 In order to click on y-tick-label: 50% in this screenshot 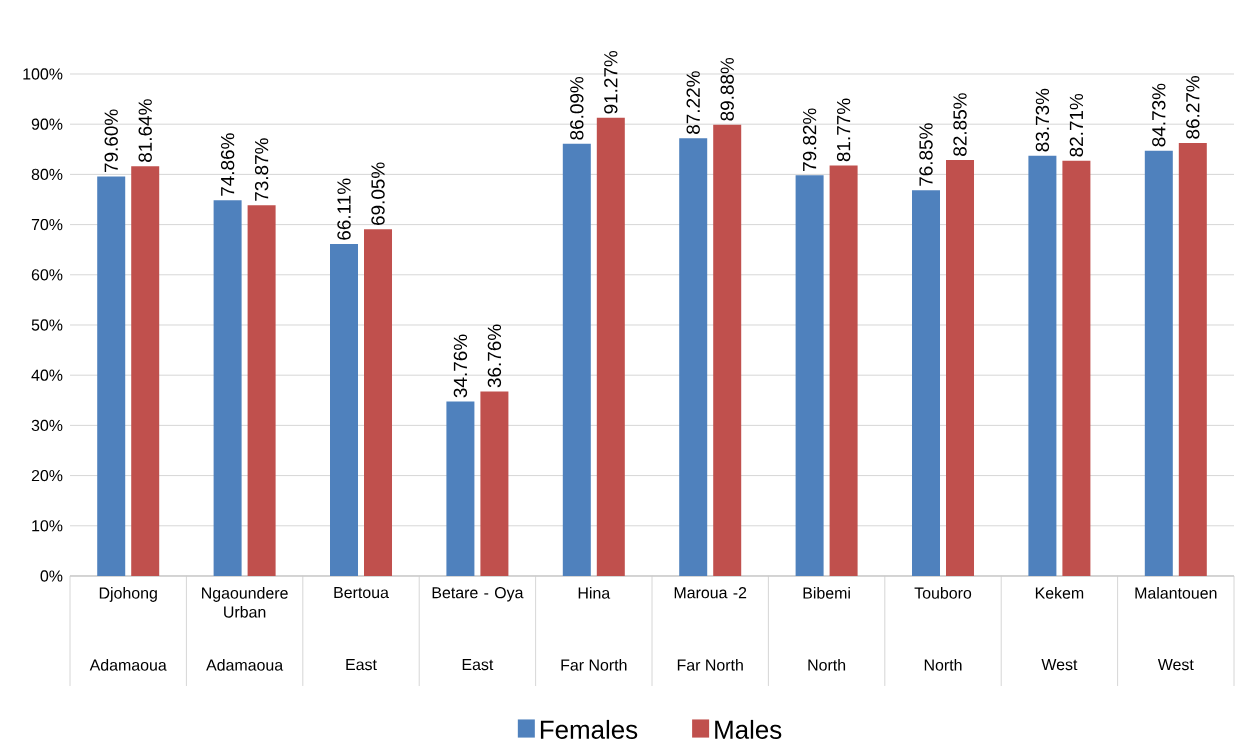, I will do `click(47, 325)`.